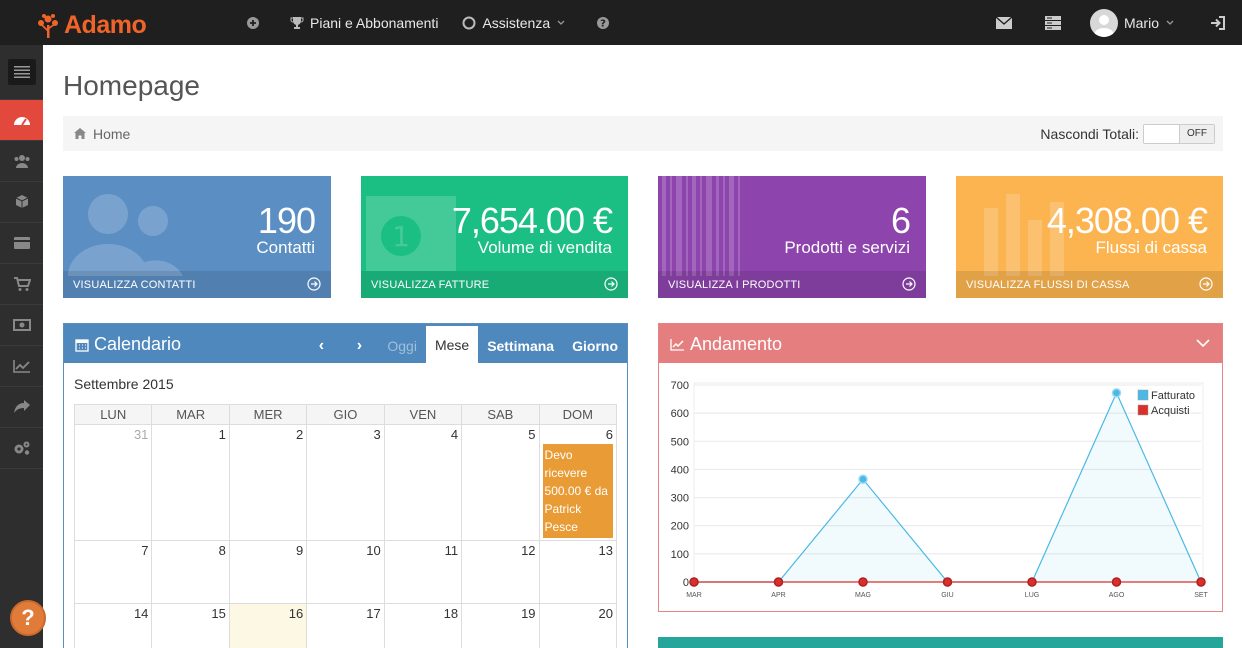 This screenshot has width=1242, height=648. Describe the element at coordinates (21, 161) in the screenshot. I see `sidebar-item-contacts` at that location.